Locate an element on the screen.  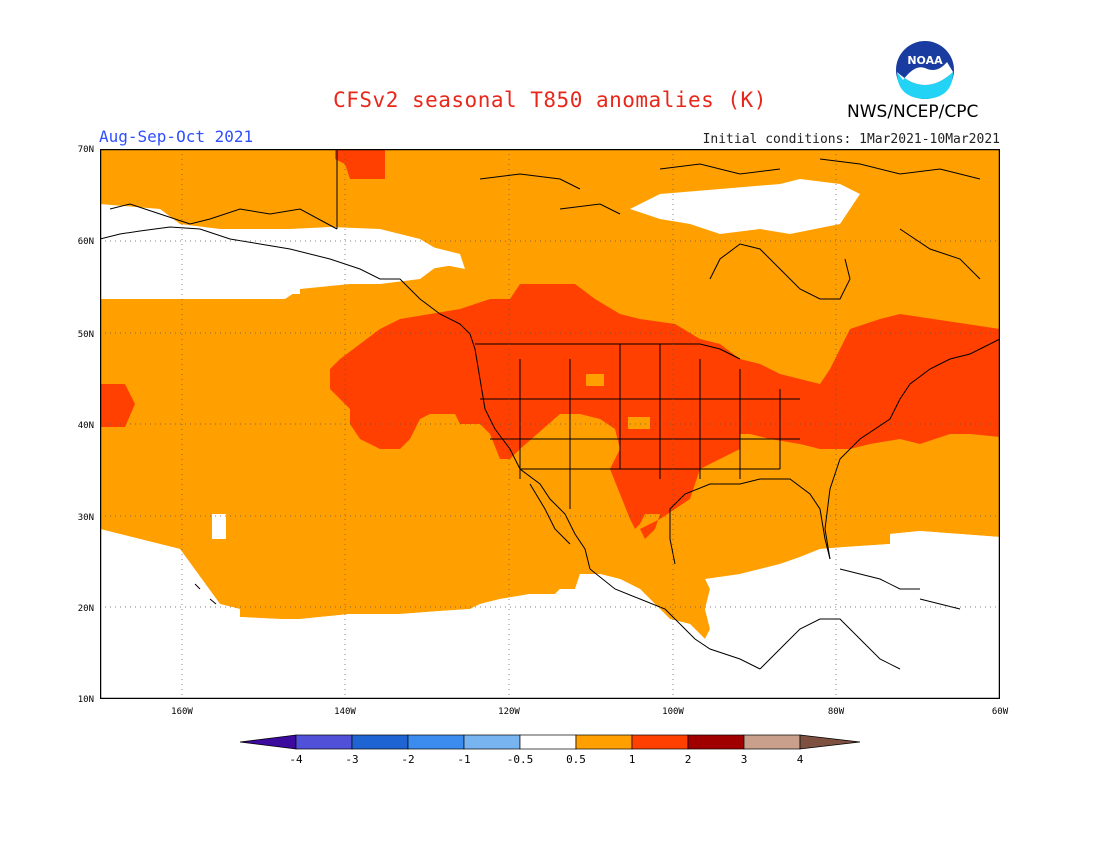
lat-label: 40N is located at coordinates (86, 426).